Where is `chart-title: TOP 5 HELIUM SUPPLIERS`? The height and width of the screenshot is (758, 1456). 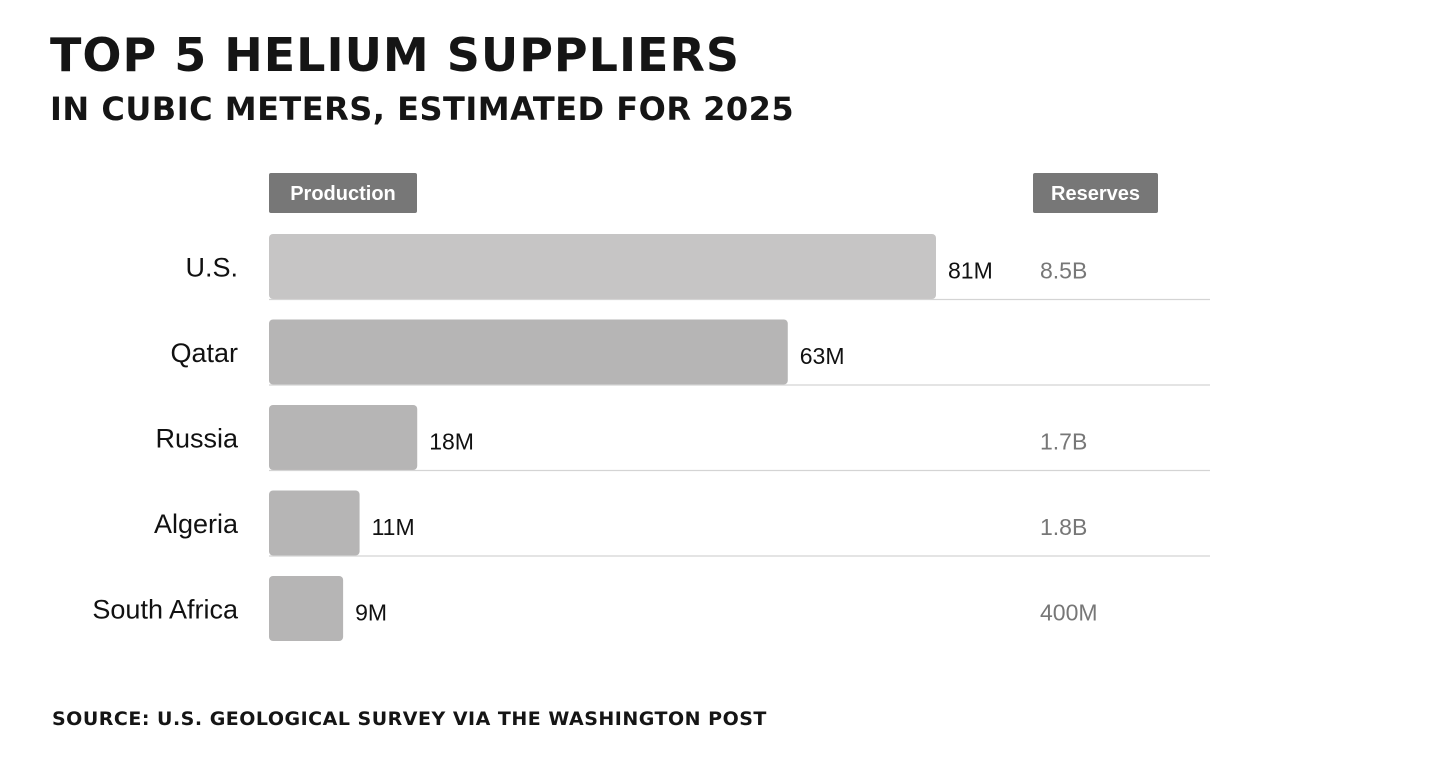
chart-title: TOP 5 HELIUM SUPPLIERS is located at coordinates (395, 55).